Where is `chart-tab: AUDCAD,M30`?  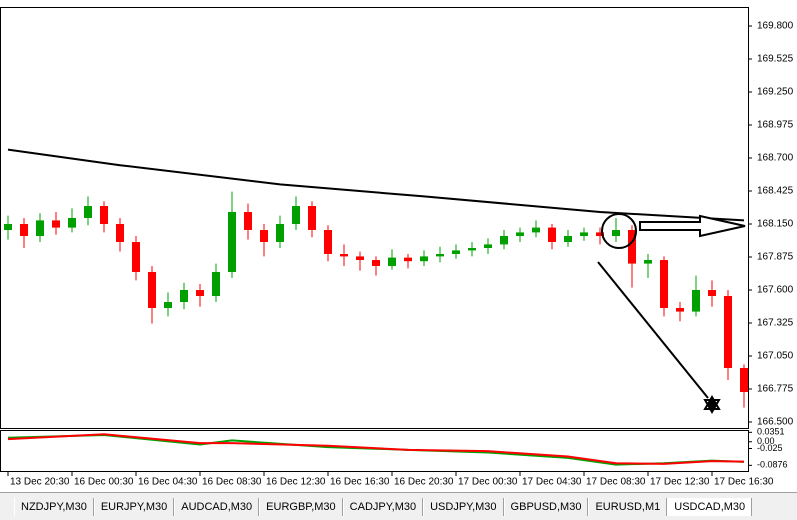 chart-tab: AUDCAD,M30 is located at coordinates (217, 506).